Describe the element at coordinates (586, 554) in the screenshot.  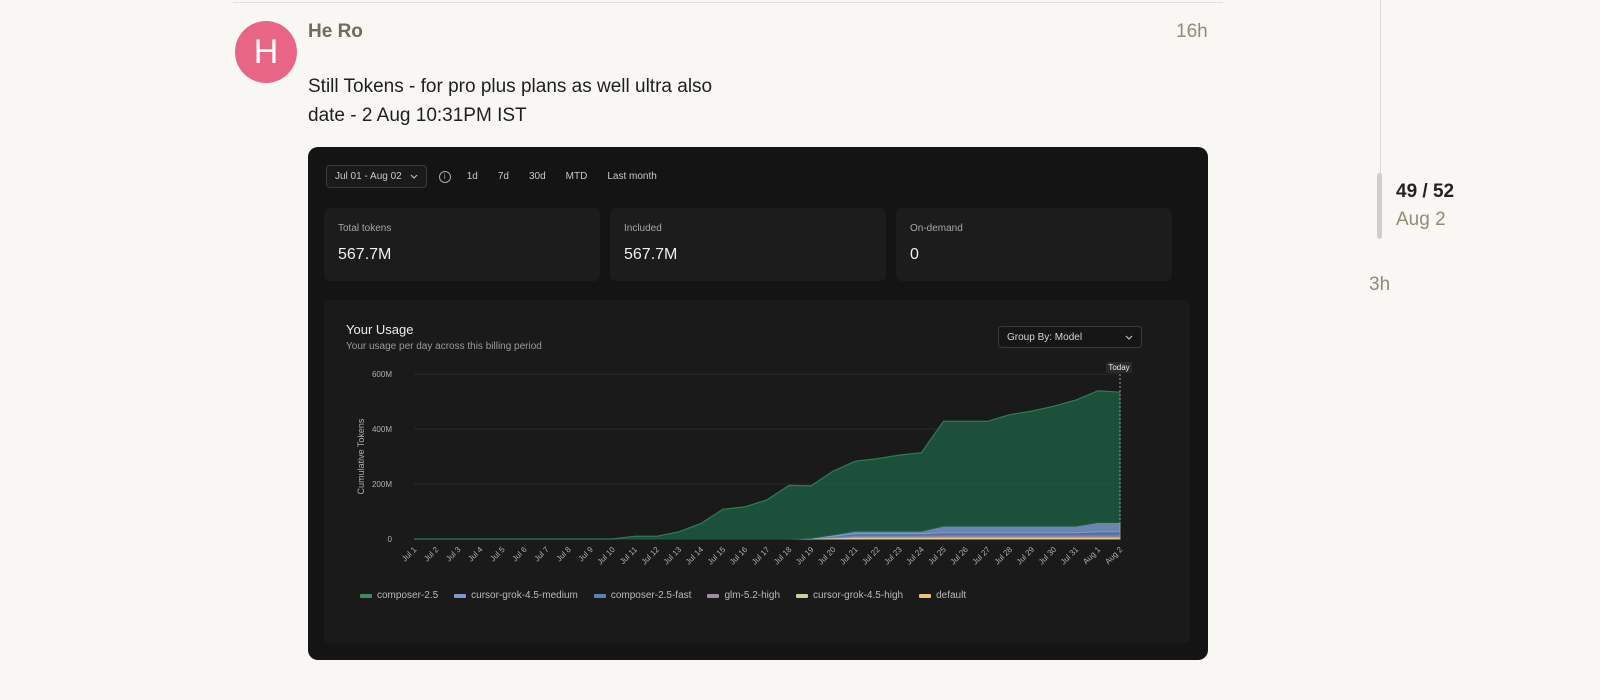
I see `x-tick-label: Jul 9` at that location.